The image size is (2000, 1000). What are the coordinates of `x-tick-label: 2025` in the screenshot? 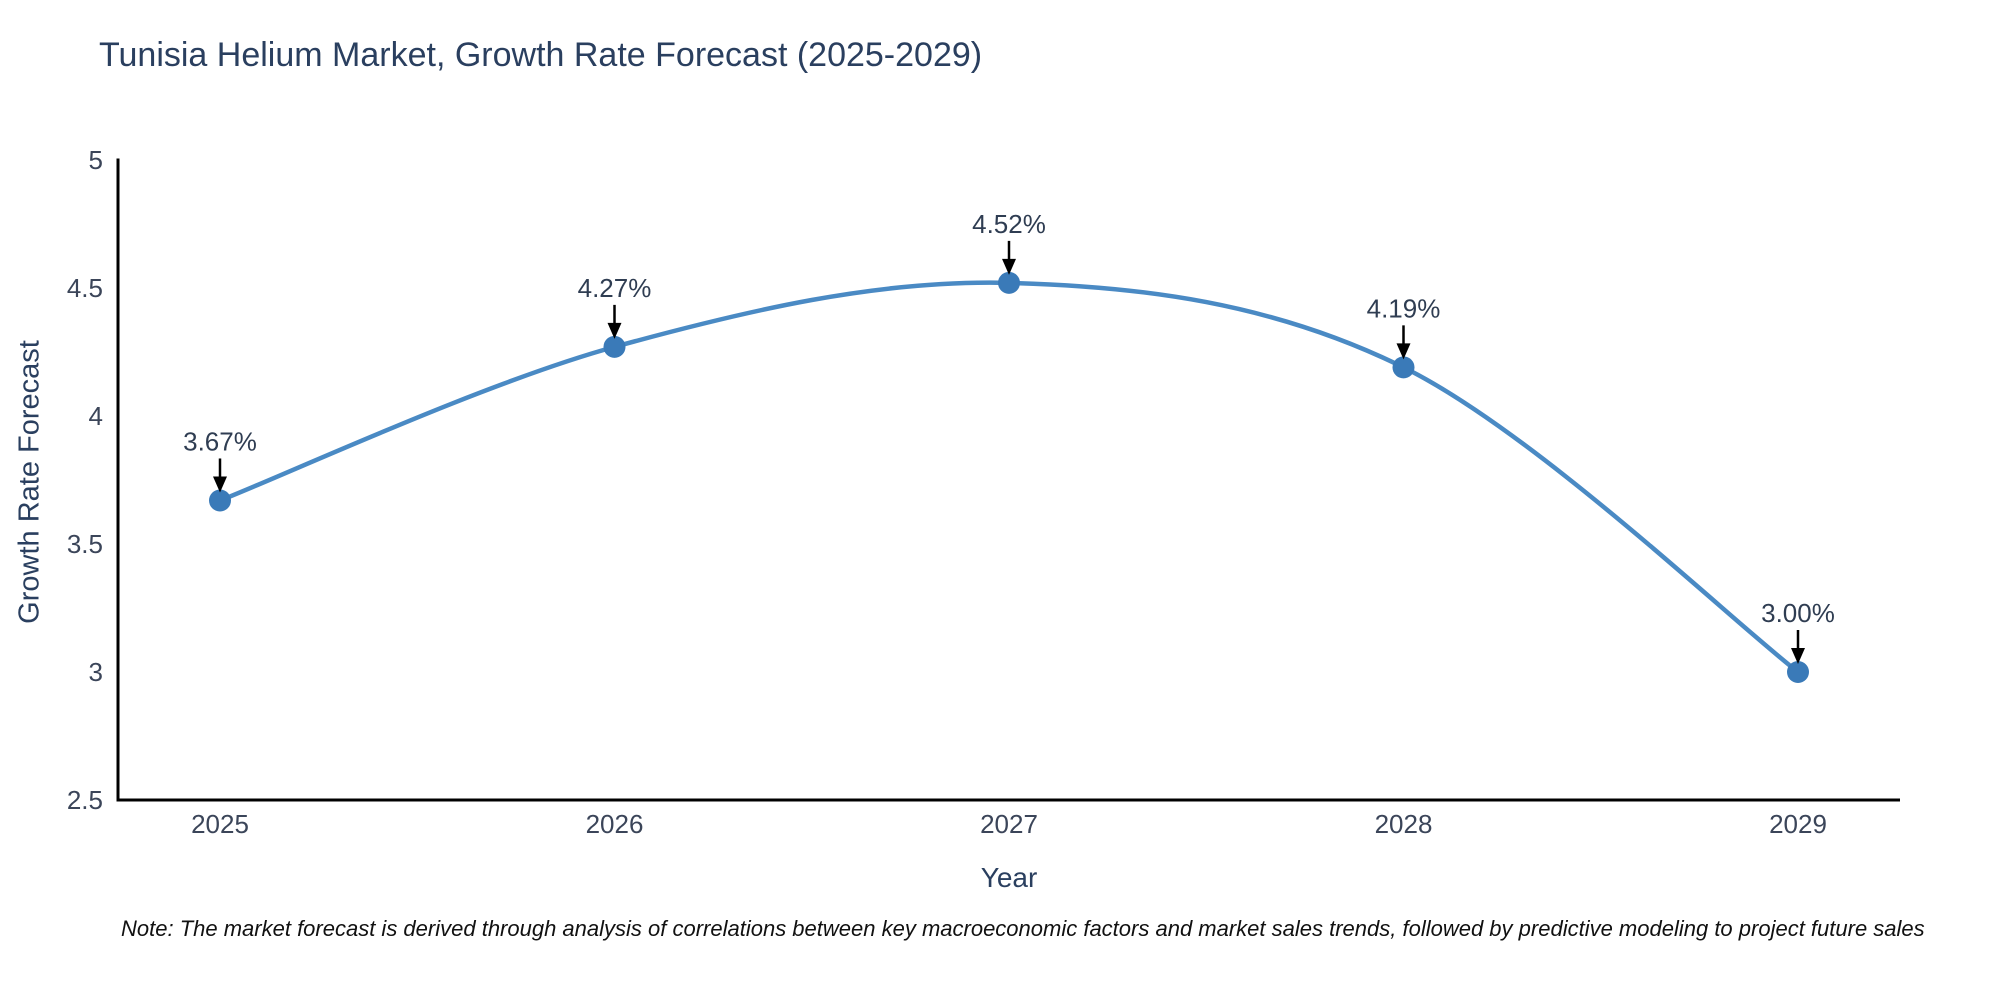 It's located at (220, 824).